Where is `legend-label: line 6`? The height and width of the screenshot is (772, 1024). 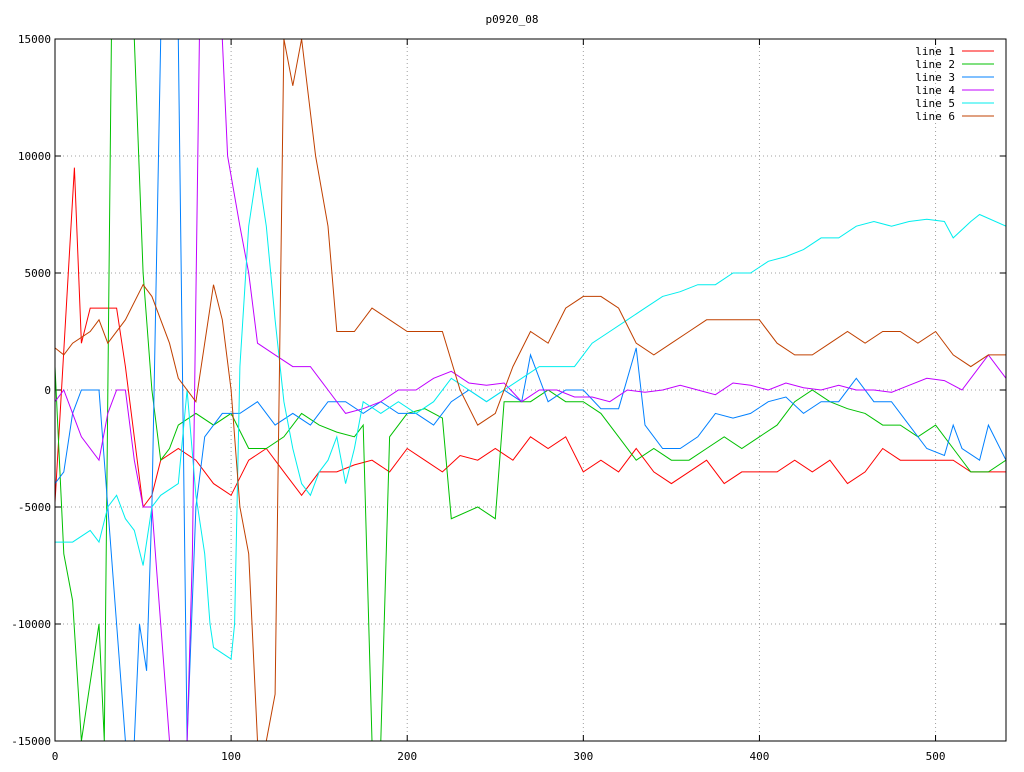 legend-label: line 6 is located at coordinates (935, 116).